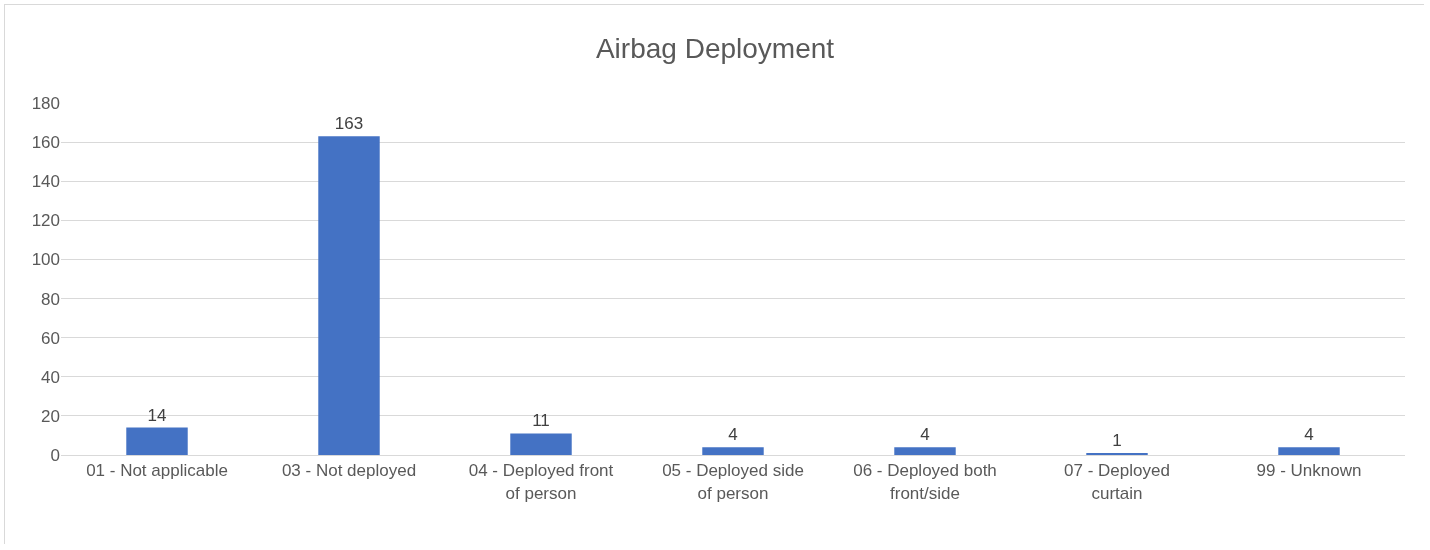 The image size is (1430, 550). Describe the element at coordinates (715, 48) in the screenshot. I see `chart-title: Airbag Deployment` at that location.